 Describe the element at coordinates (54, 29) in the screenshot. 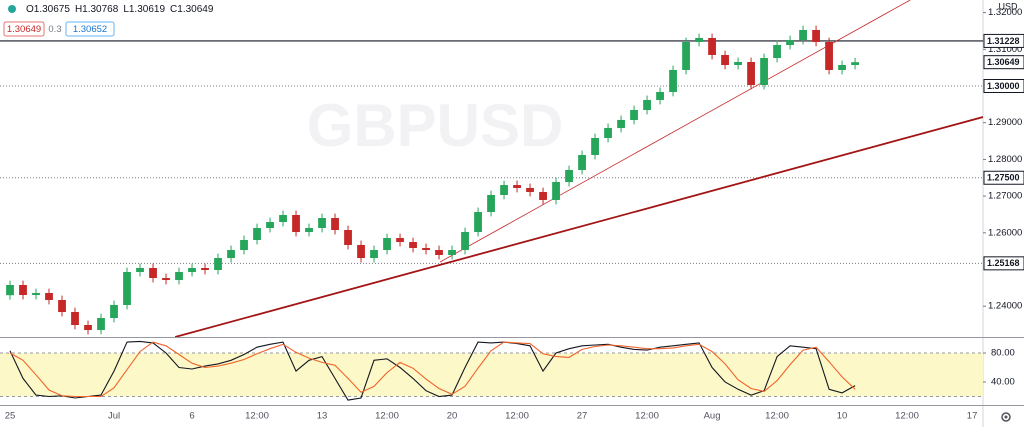

I see `spread: 0.3` at that location.